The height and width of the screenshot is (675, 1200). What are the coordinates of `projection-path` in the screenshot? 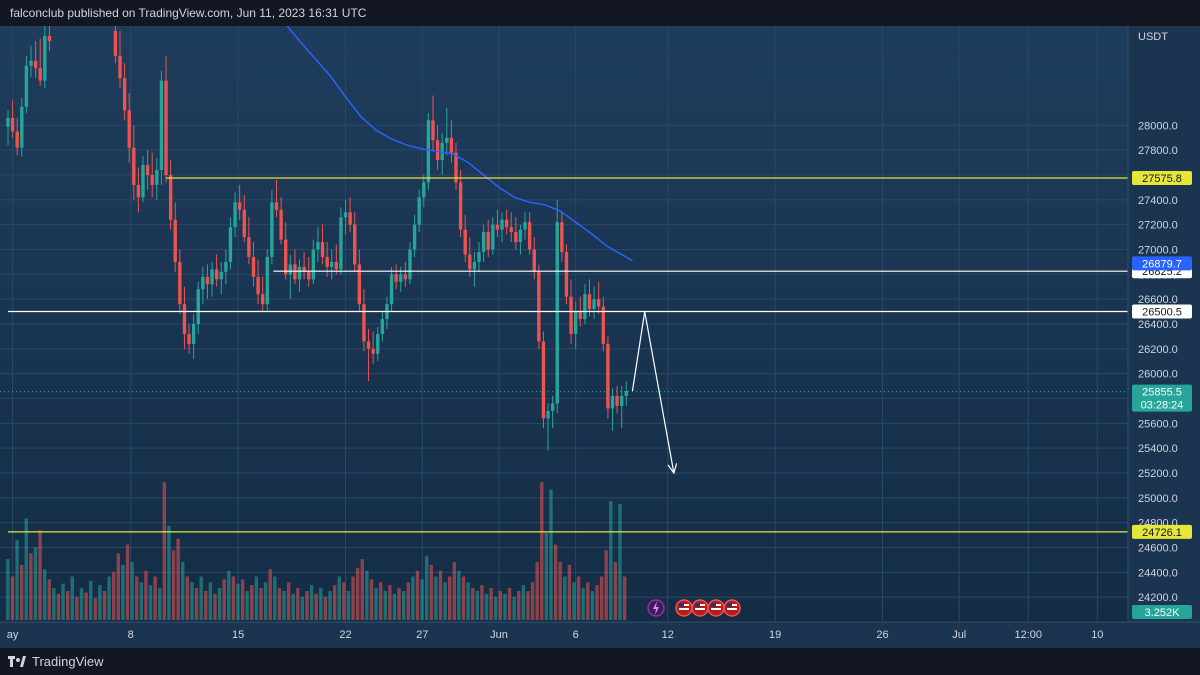 It's located at (653, 392).